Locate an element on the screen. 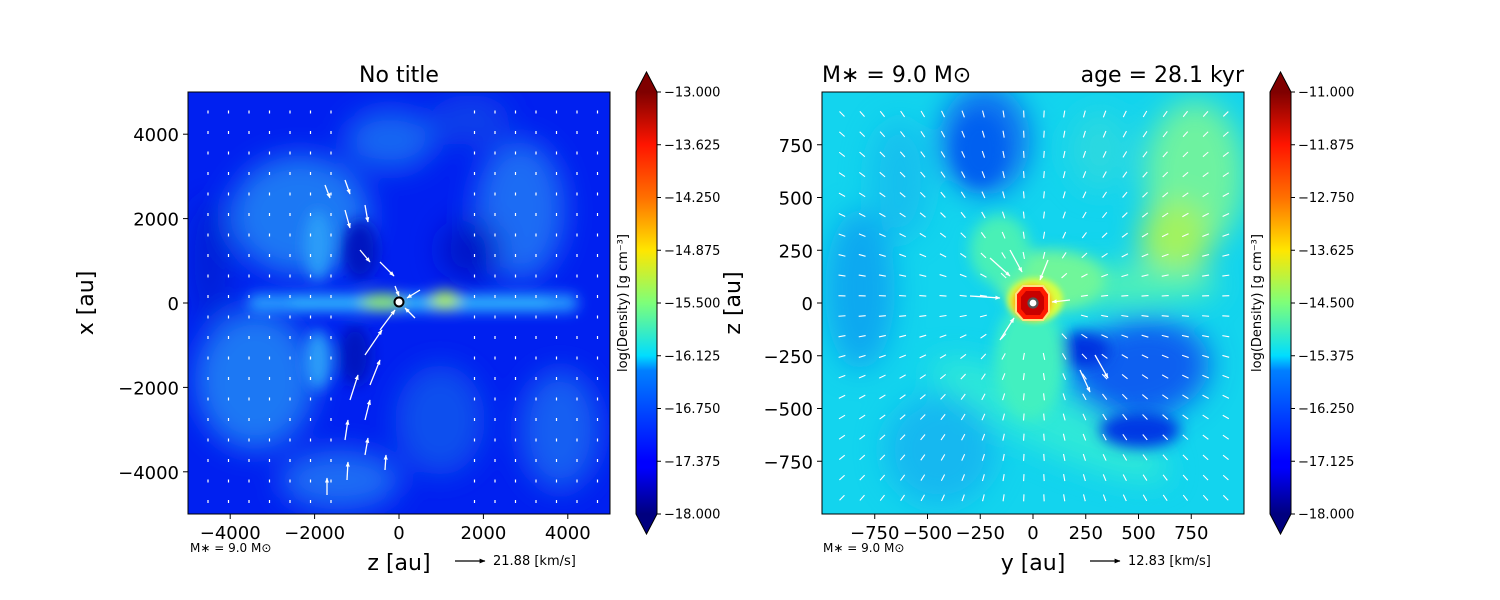 Image resolution: width=1500 pixels, height=600 pixels. colorbar-tick-label: −14.500 is located at coordinates (1326, 304).